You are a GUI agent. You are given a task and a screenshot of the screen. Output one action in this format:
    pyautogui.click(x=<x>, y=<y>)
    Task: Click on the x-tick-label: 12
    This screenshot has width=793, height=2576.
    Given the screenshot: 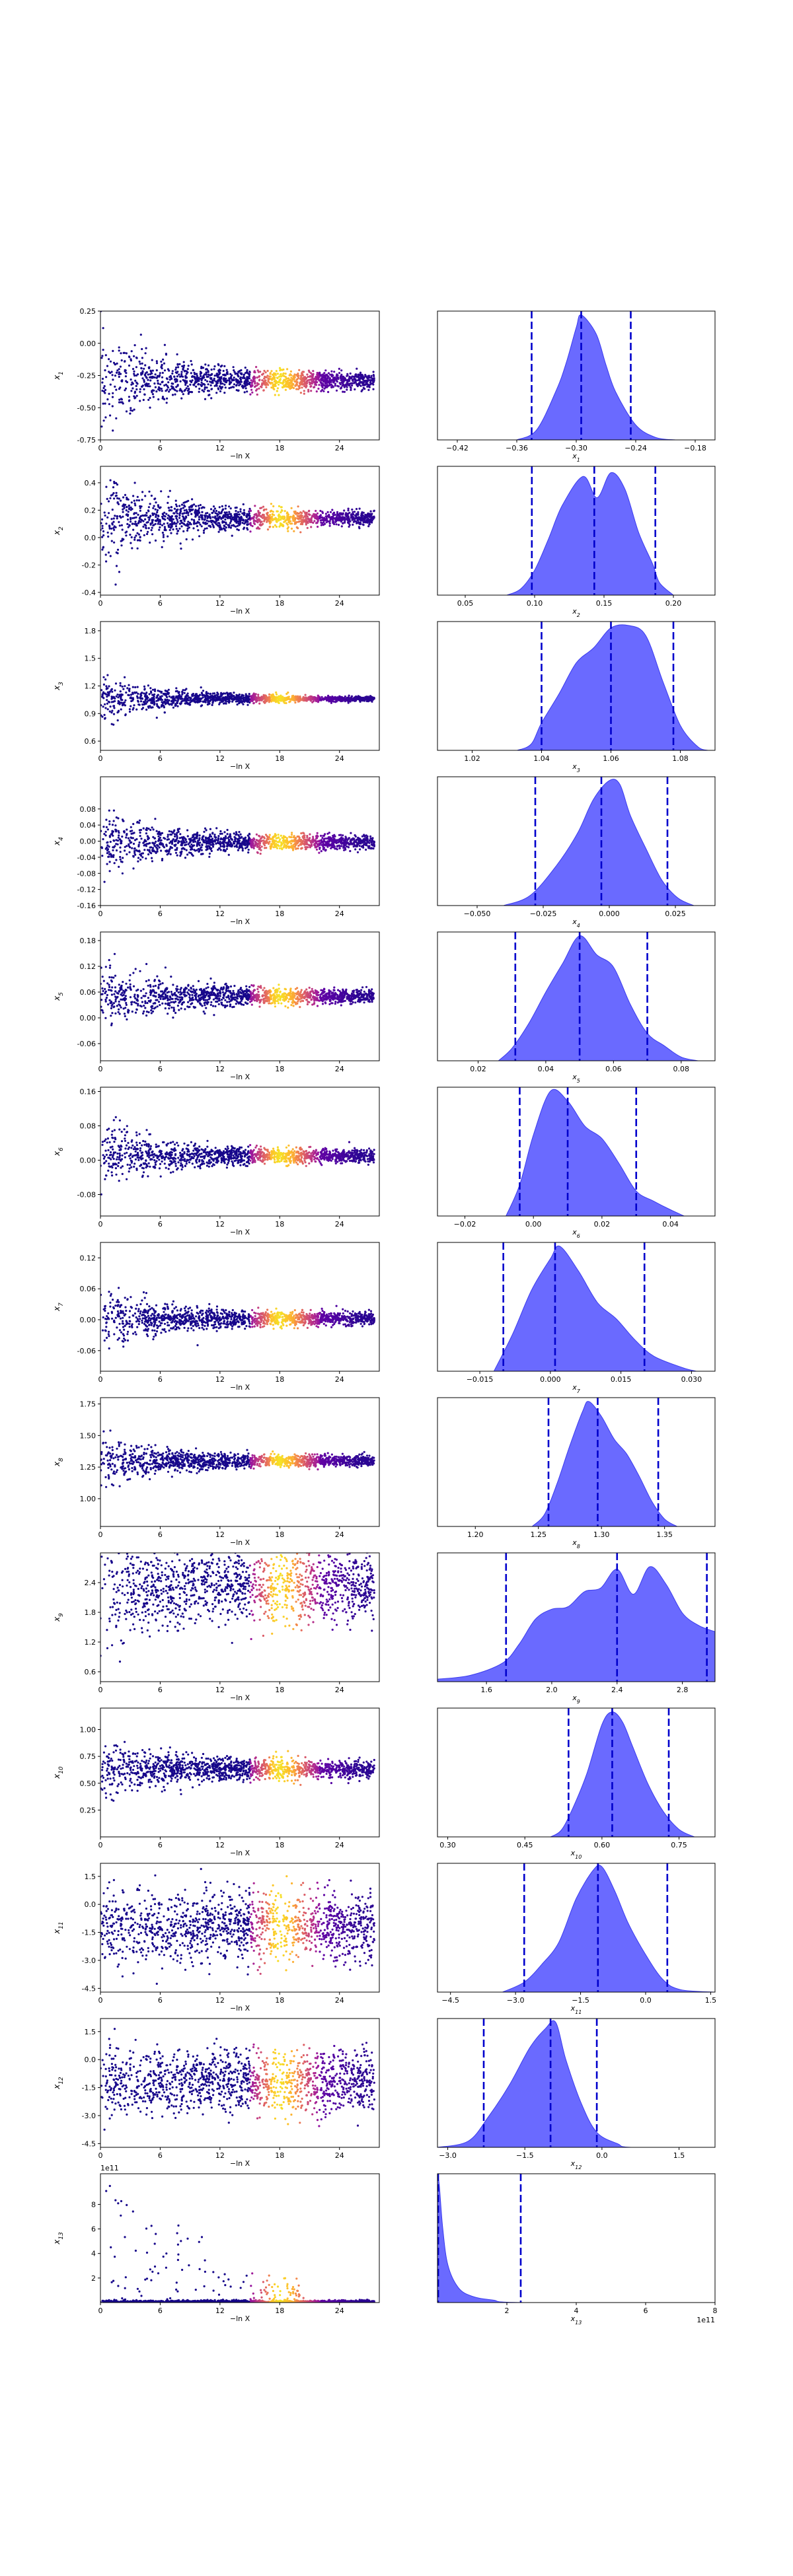 What is the action you would take?
    pyautogui.click(x=220, y=603)
    